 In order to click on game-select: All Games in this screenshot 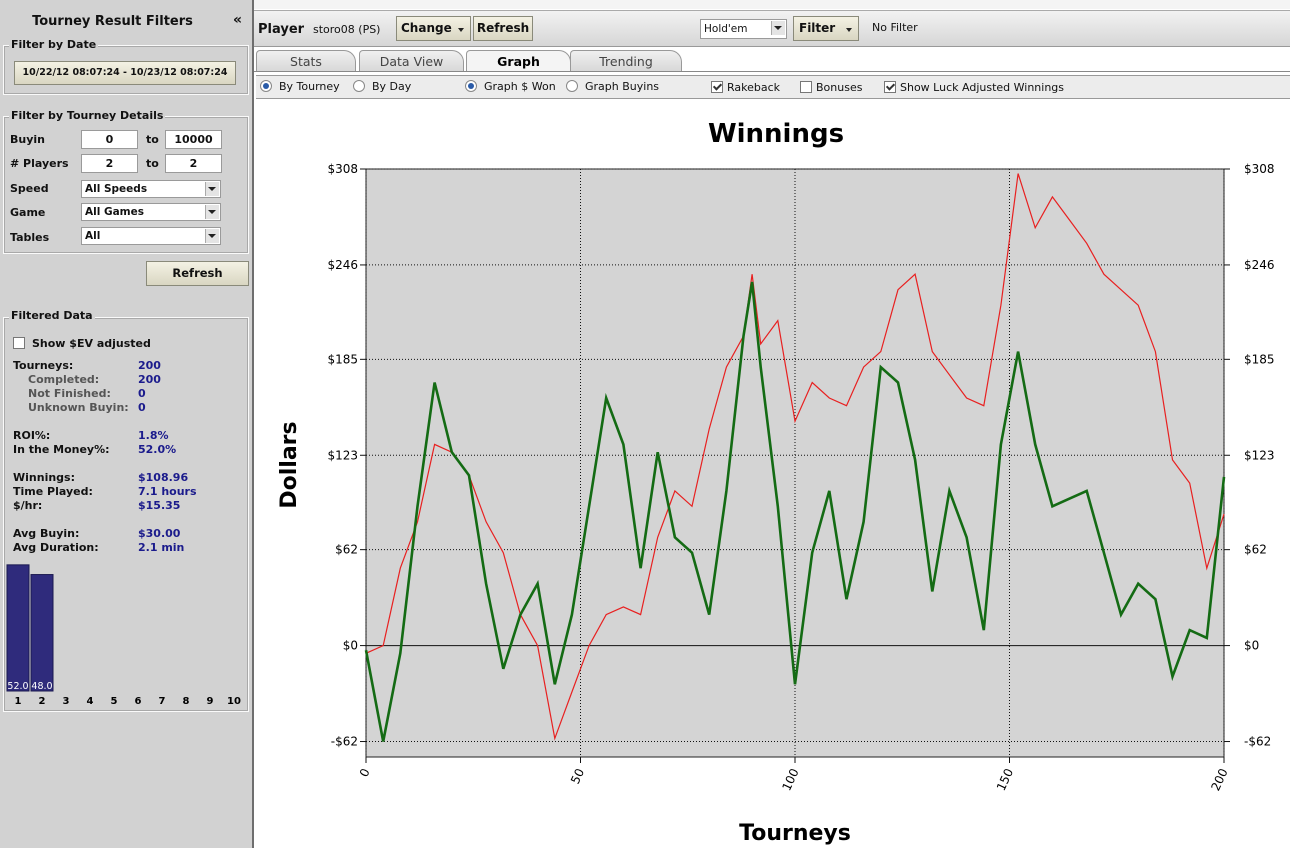, I will do `click(151, 212)`.